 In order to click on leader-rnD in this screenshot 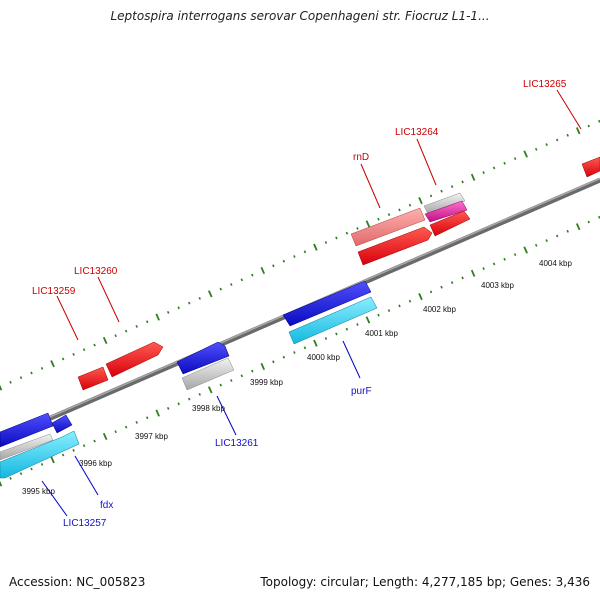, I will do `click(370, 186)`.